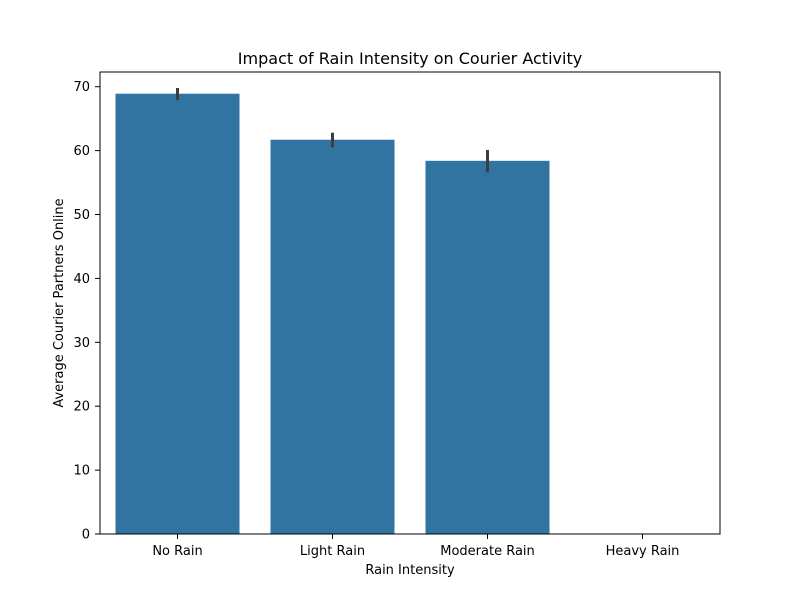  Describe the element at coordinates (86, 535) in the screenshot. I see `y-tick-label: 0` at that location.